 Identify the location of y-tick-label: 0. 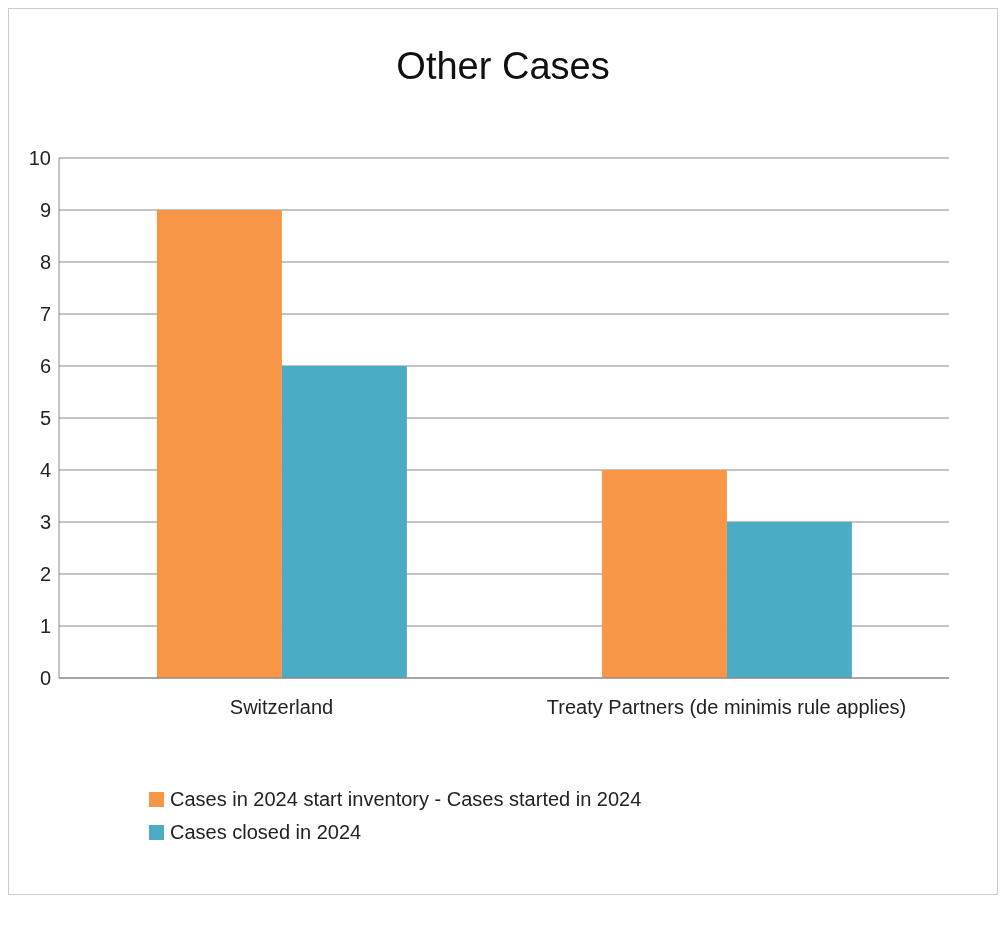
(45, 678).